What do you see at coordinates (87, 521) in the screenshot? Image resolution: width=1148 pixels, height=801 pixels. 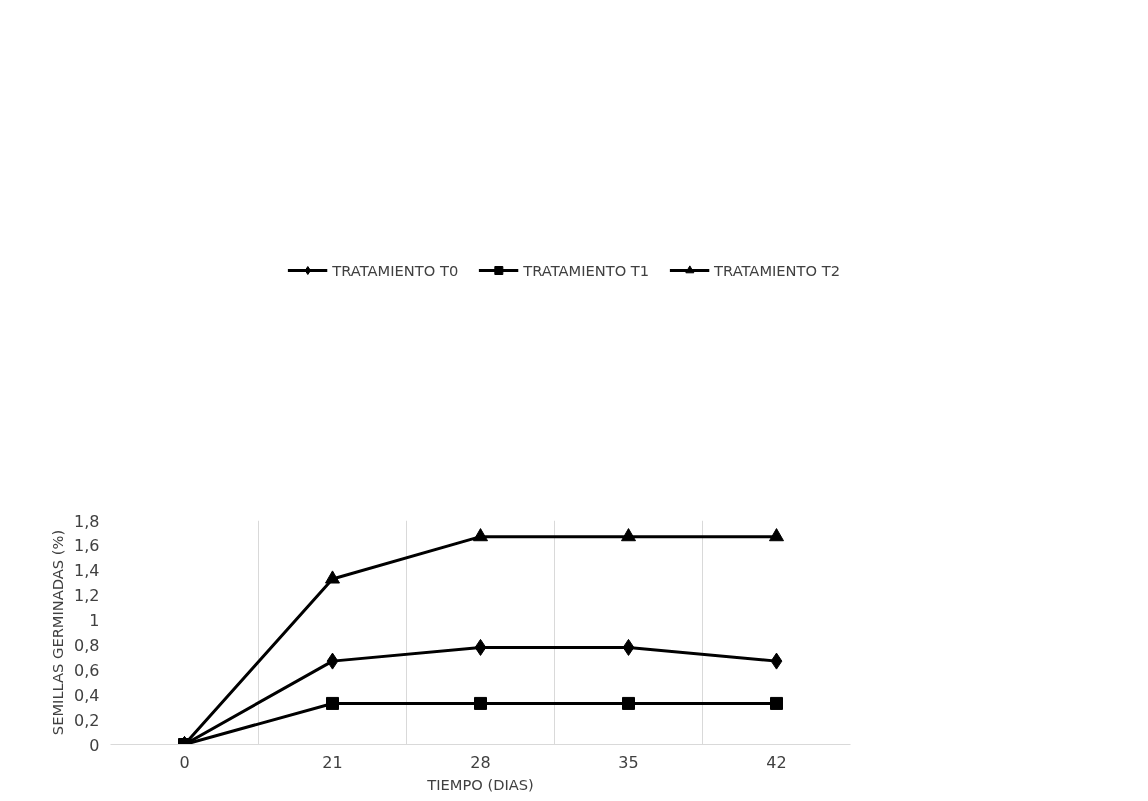 I see `y-tick-label: 1,8` at bounding box center [87, 521].